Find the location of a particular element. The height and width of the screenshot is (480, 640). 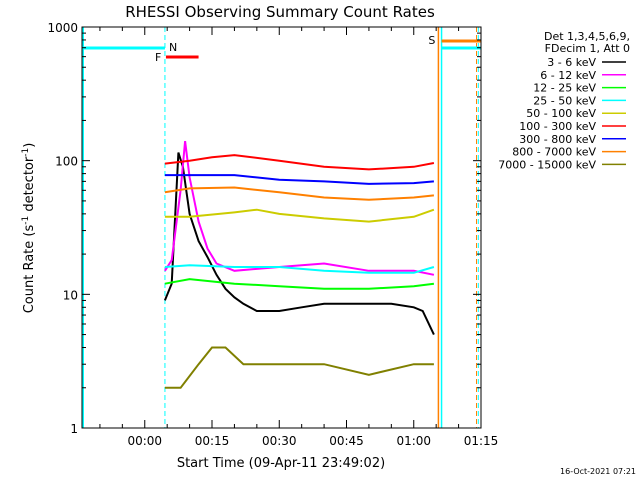

flare-flag-label: F is located at coordinates (158, 57).